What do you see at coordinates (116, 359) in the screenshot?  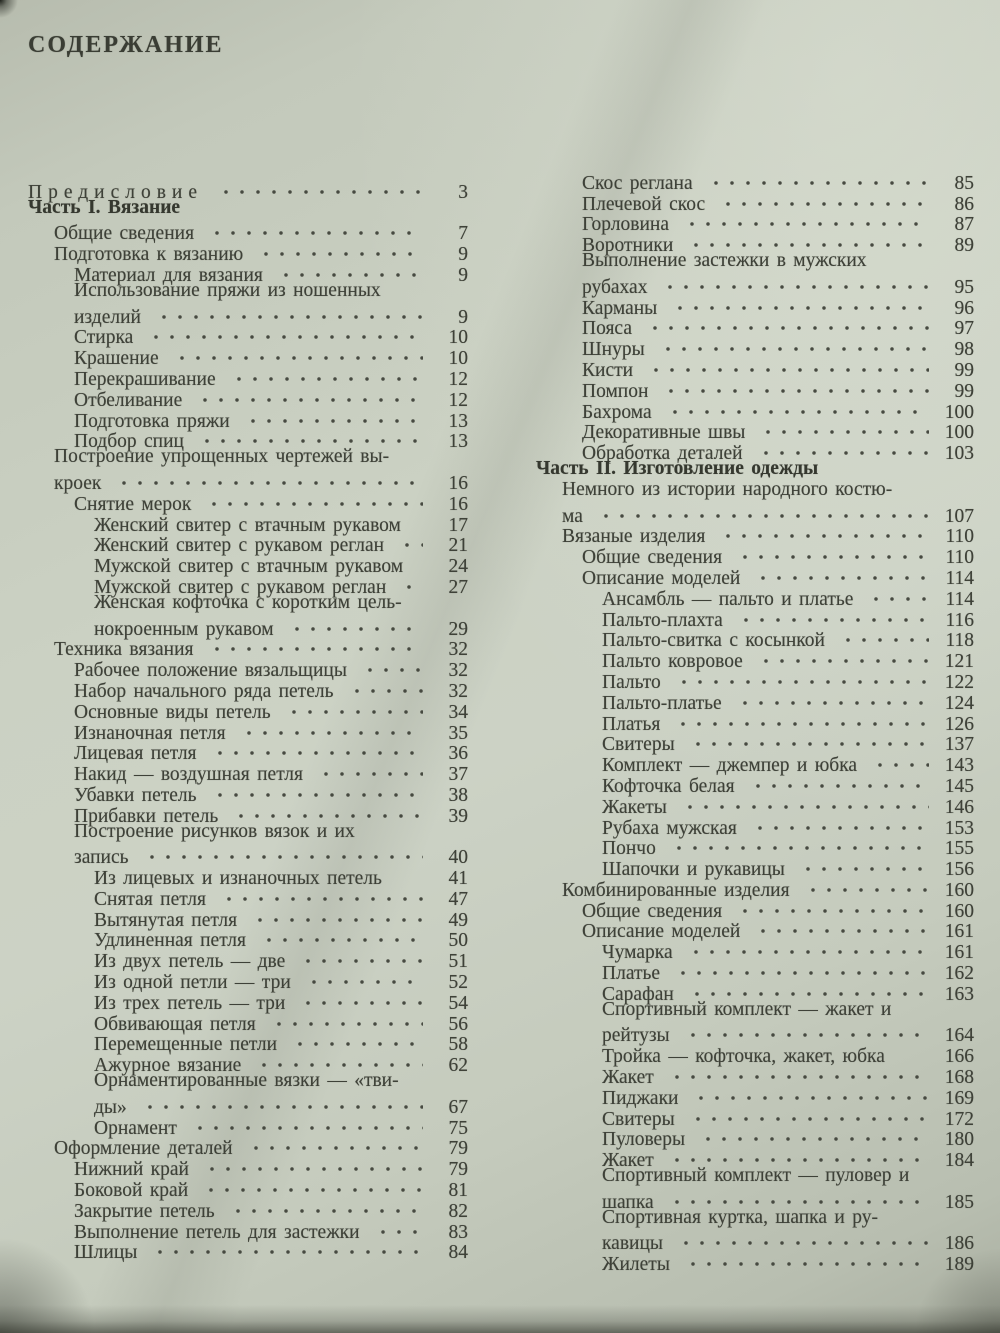 I see `toc-entry-label: Крашение` at bounding box center [116, 359].